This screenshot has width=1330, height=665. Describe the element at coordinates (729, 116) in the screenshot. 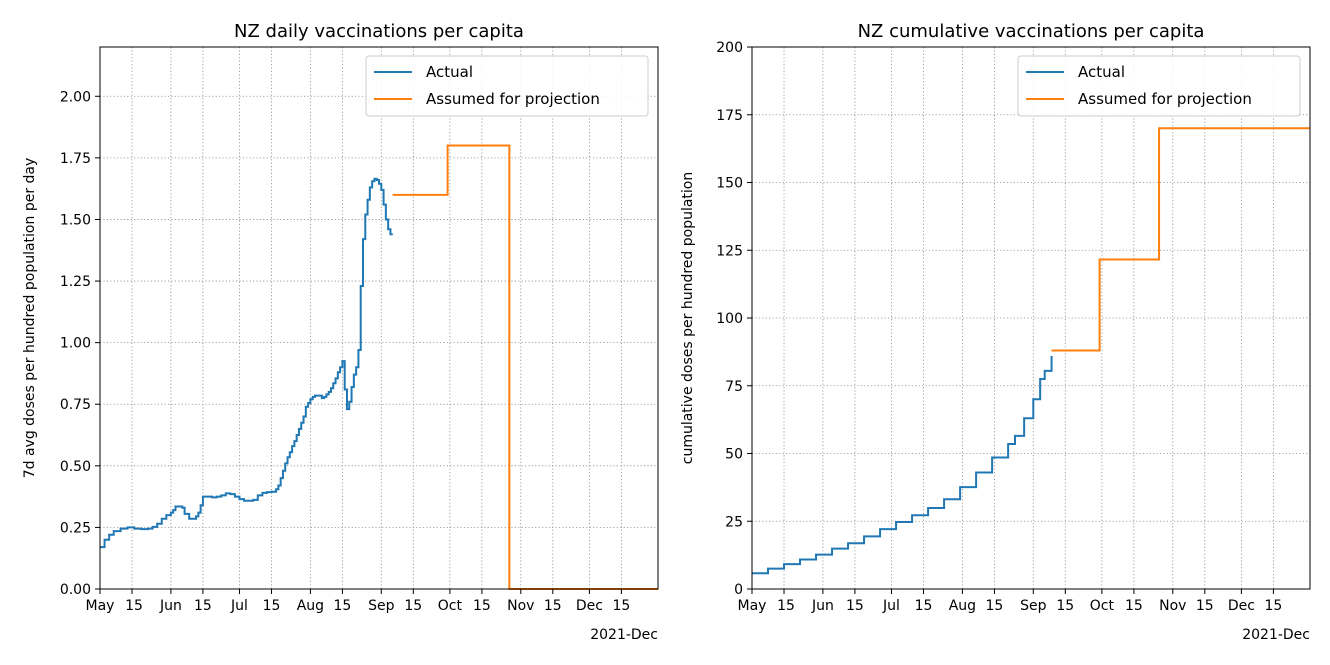

I see `y-tick-label: 175` at that location.